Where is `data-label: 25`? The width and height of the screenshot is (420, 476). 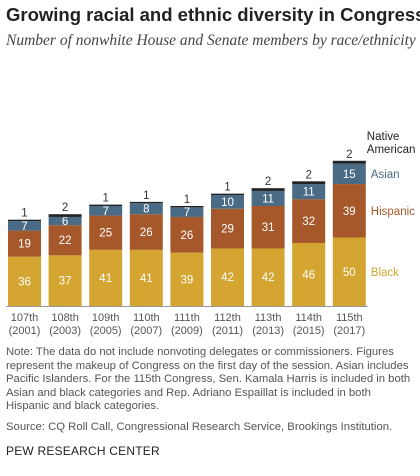 data-label: 25 is located at coordinates (105, 234).